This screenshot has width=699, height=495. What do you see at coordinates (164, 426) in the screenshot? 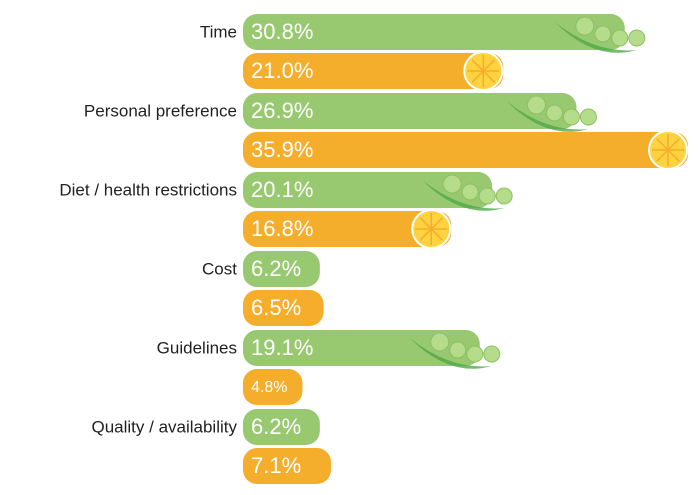
I see `category-label: Quality / availability` at bounding box center [164, 426].